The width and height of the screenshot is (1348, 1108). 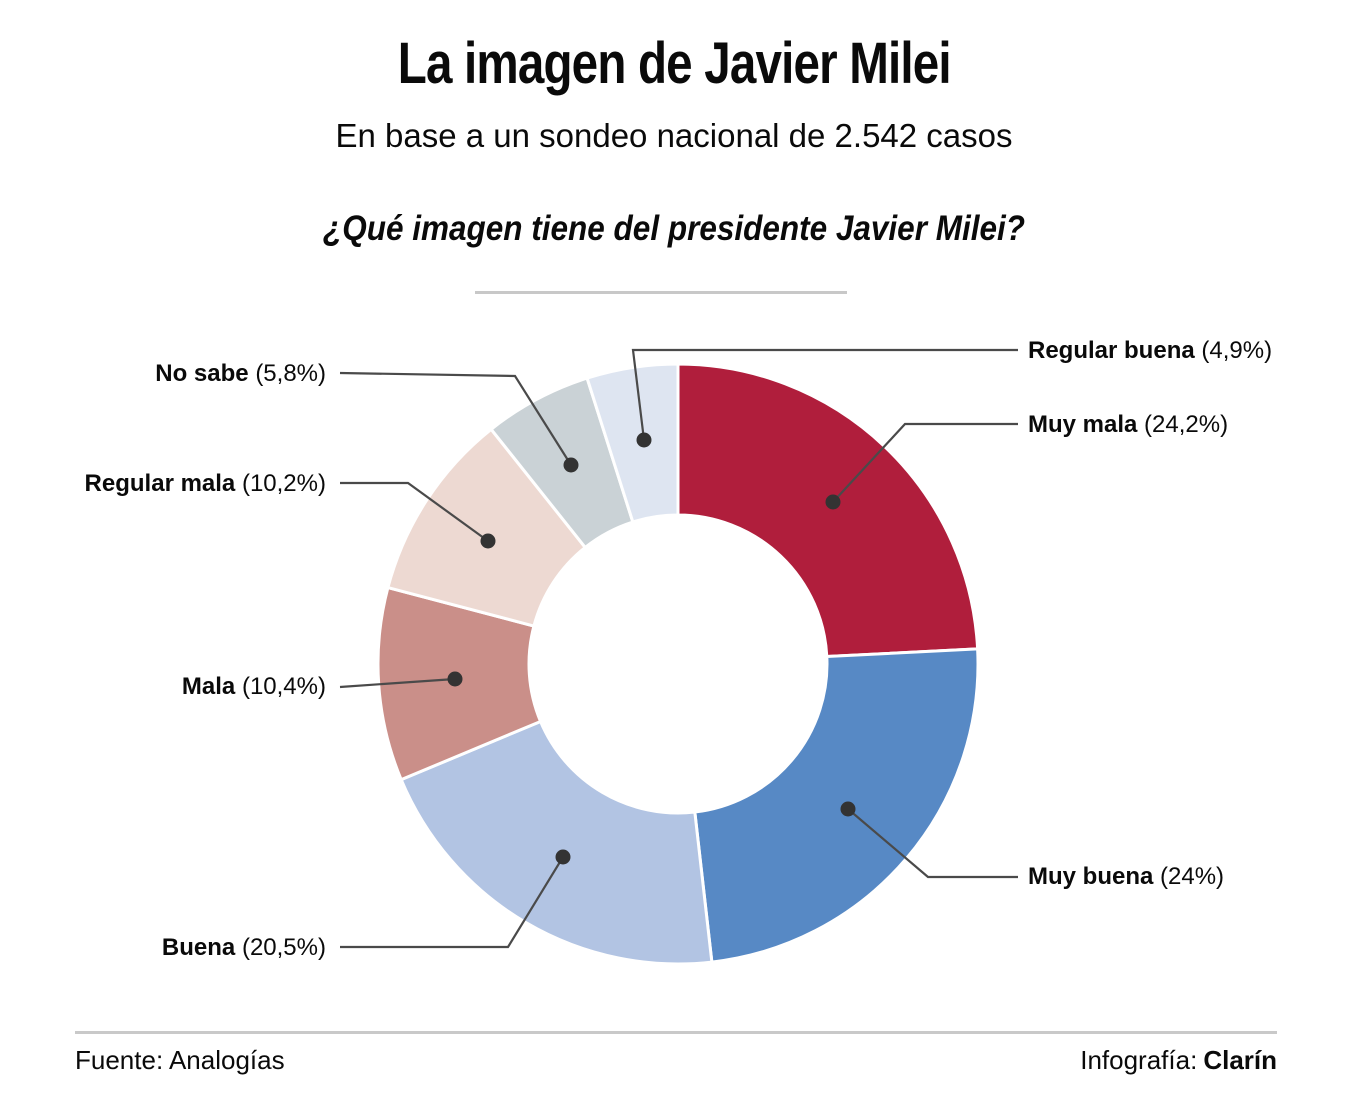 I want to click on callout-muy-buena-value: (24%), so click(x=1192, y=876).